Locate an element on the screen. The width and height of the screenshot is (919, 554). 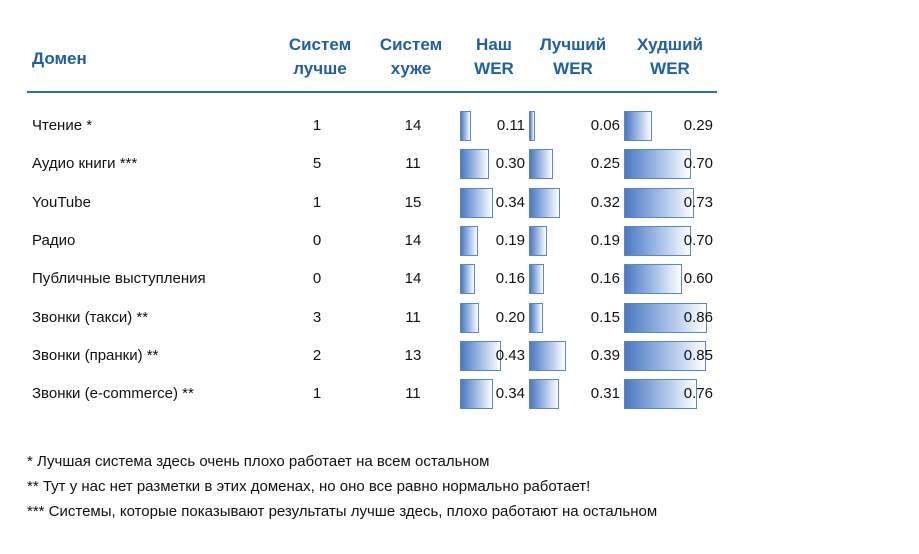
value-best-wer: 0.06 is located at coordinates (605, 125).